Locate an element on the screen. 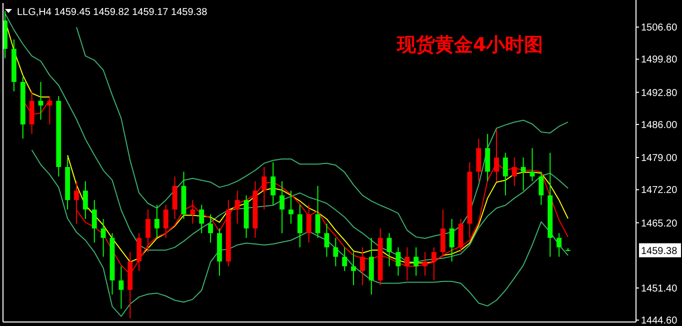 Image resolution: width=682 pixels, height=326 pixels. y-tick-label: 1479.00 is located at coordinates (659, 158).